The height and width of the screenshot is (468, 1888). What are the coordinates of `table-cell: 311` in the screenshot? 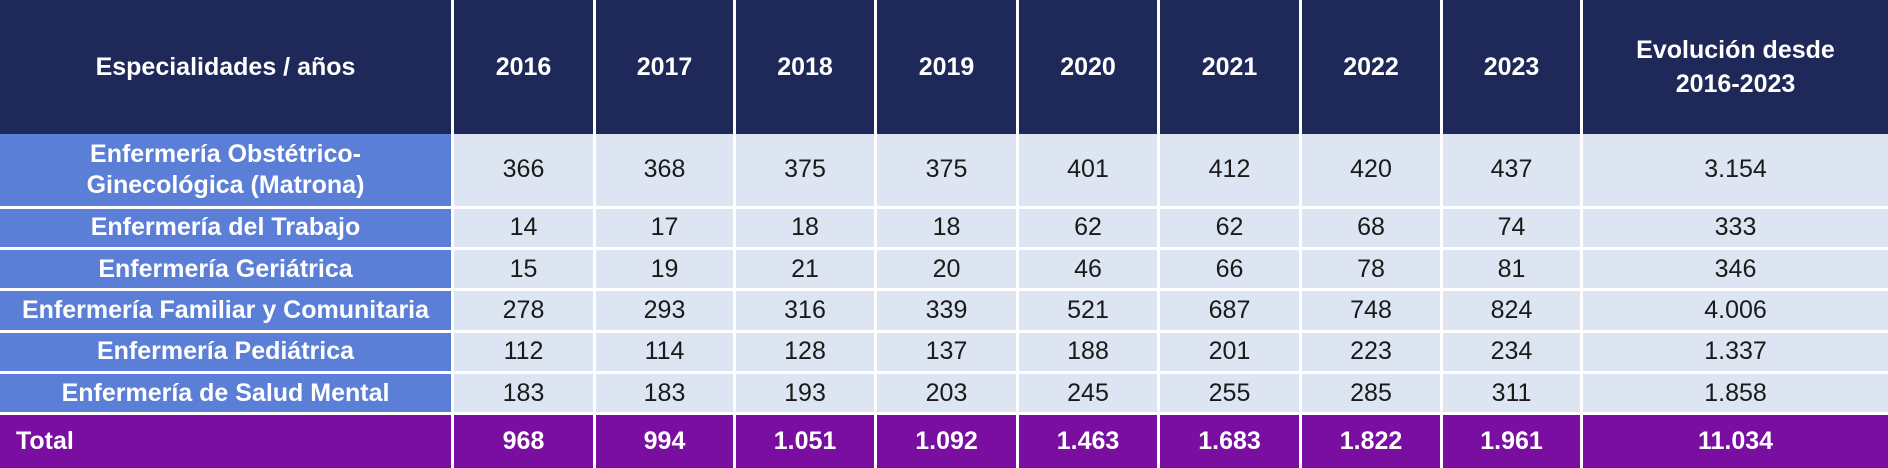 It's located at (1513, 395).